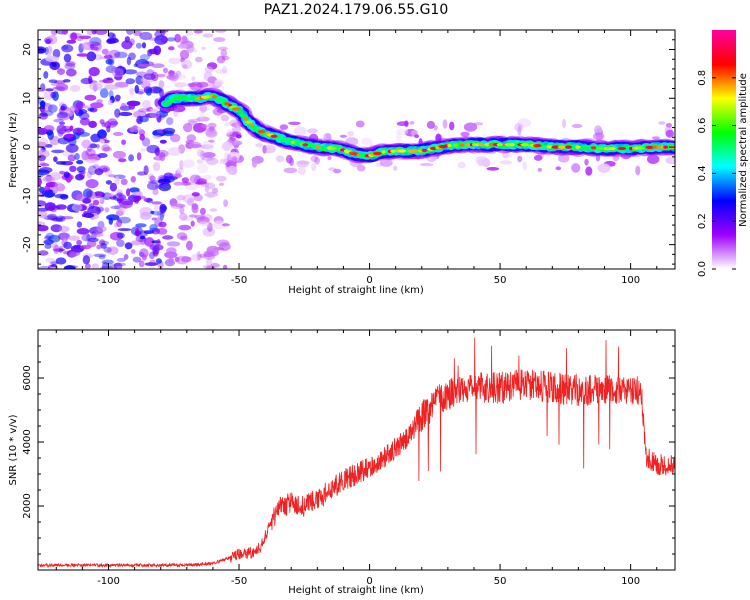 The image size is (750, 600). I want to click on colorbar-gradient, so click(724, 149).